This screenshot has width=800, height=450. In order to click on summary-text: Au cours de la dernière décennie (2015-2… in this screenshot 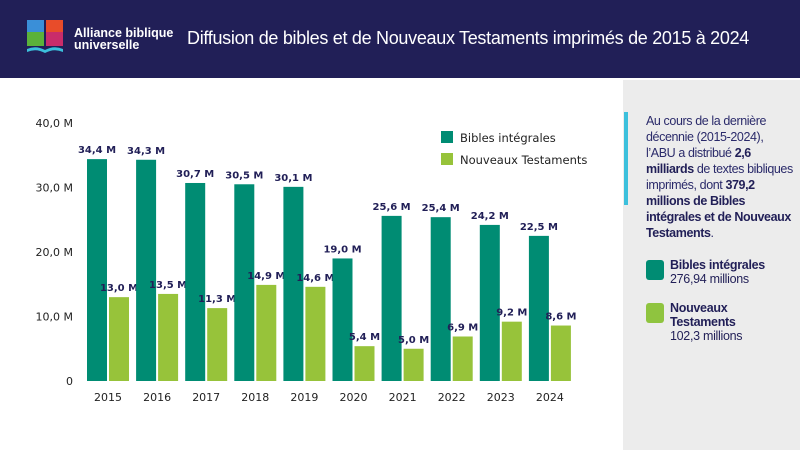, I will do `click(719, 177)`.